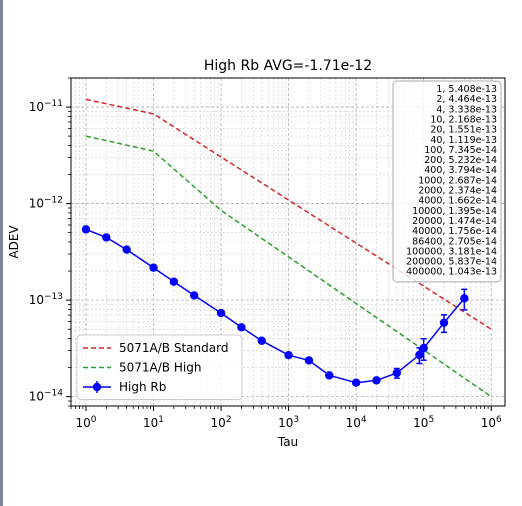 The image size is (522, 506). I want to click on value-table-line: 2000, 2.374e-14, so click(457, 191).